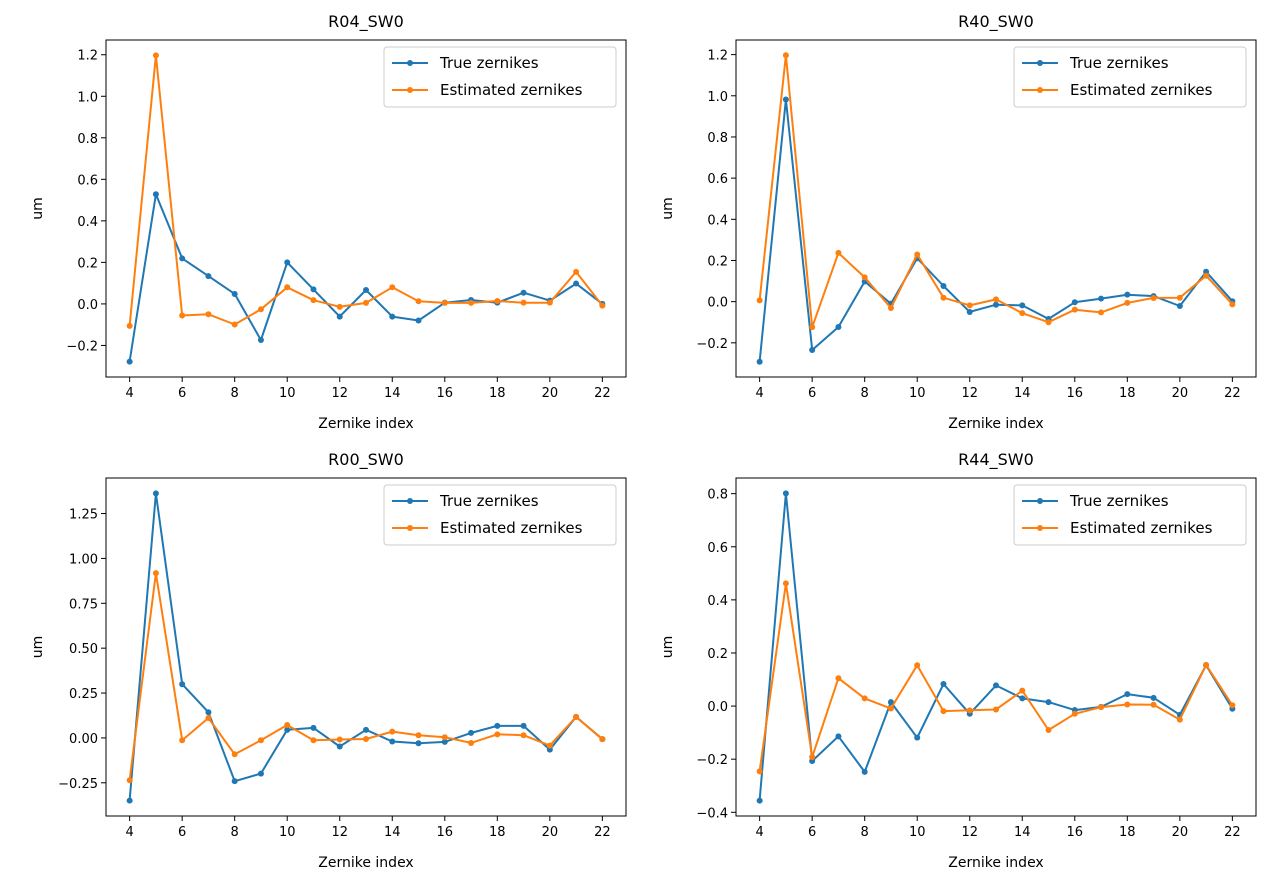 This screenshot has width=1266, height=888. Describe the element at coordinates (717, 495) in the screenshot. I see `y-tick-label: 0.8` at that location.